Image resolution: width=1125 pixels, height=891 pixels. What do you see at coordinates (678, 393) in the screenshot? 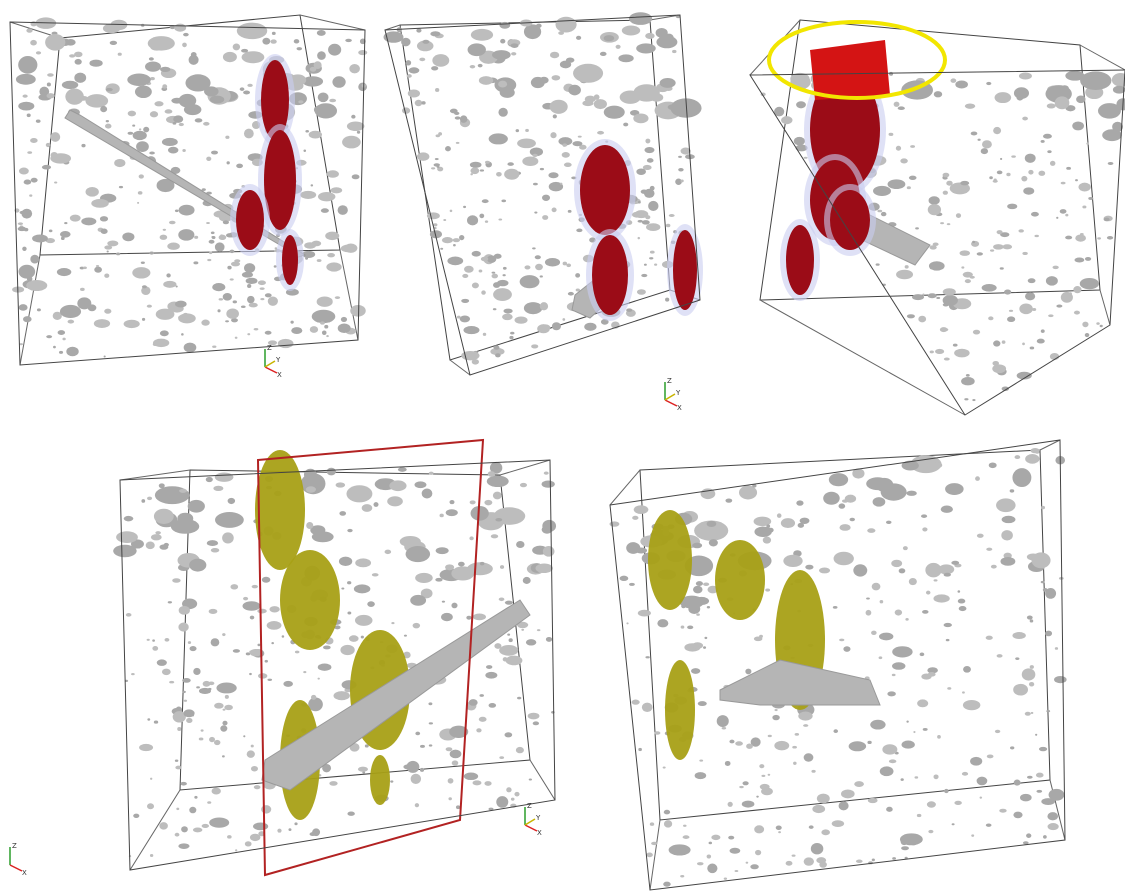
I see `axis-label: Y` at bounding box center [678, 393].